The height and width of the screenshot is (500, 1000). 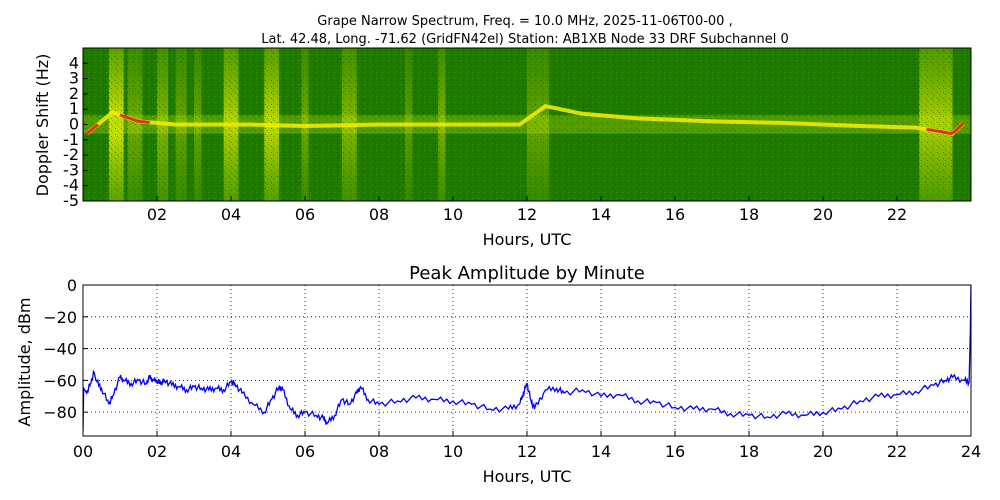 I want to click on amplitude-x-tick-label: 24, so click(x=971, y=451).